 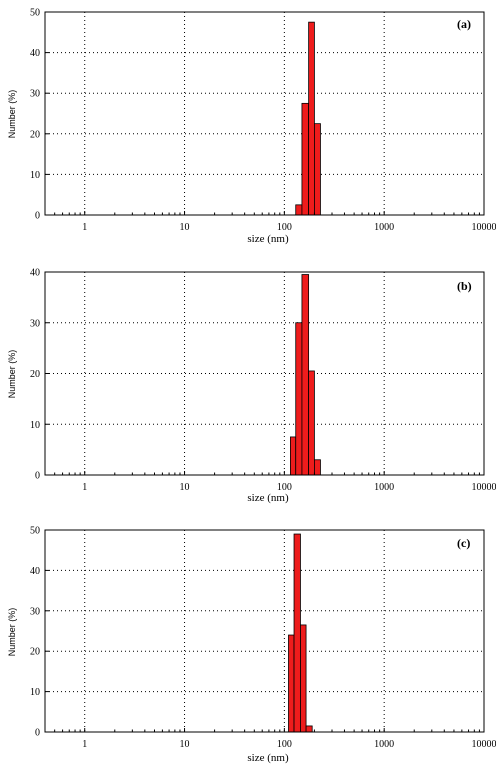 What do you see at coordinates (268, 498) in the screenshot?
I see `panel-b-xlabel: size (nm)` at bounding box center [268, 498].